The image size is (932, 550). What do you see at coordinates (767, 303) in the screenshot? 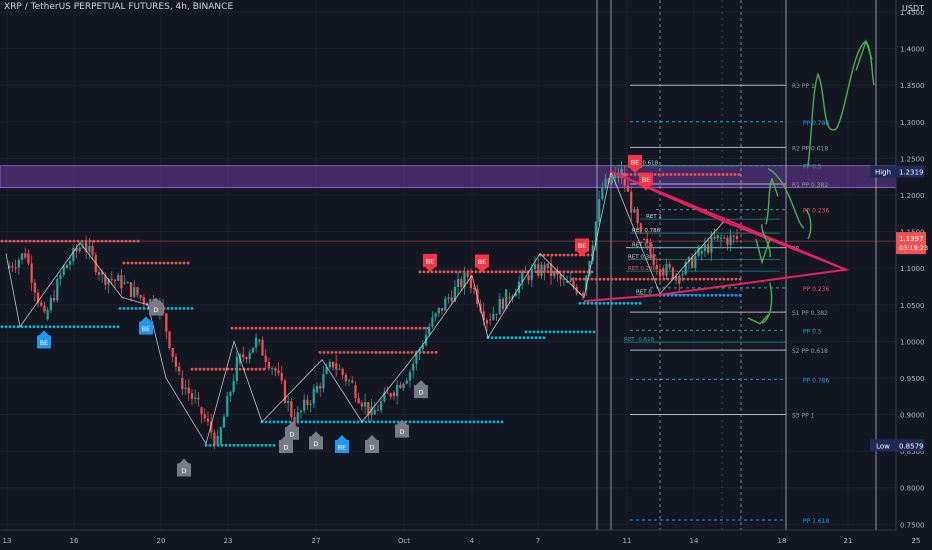
I see `annotation-curve` at bounding box center [767, 303].